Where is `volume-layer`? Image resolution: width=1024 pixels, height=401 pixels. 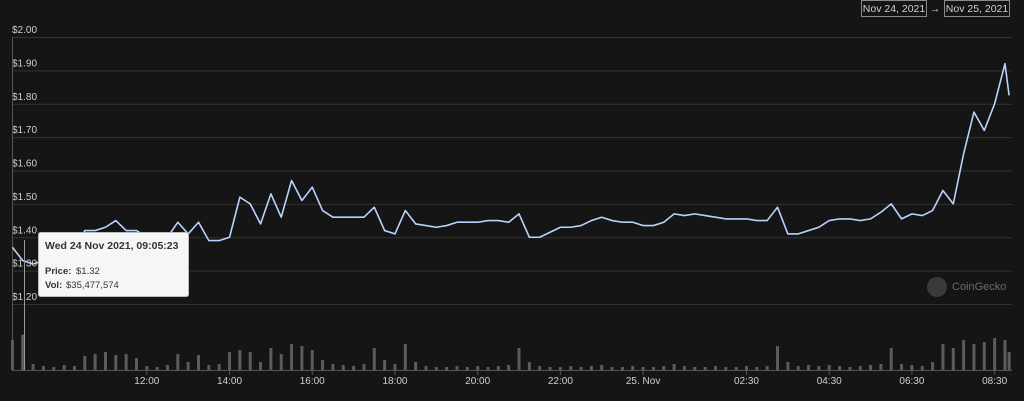
volume-layer is located at coordinates (510, 352).